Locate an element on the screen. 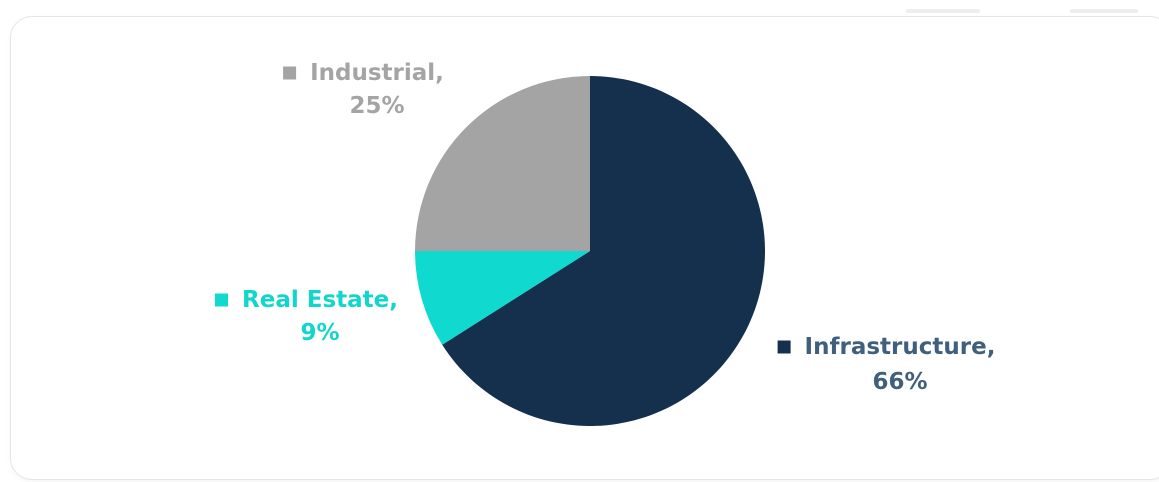 The image size is (1159, 482). data-label-industrial: Industrial, 25% is located at coordinates (363, 89).